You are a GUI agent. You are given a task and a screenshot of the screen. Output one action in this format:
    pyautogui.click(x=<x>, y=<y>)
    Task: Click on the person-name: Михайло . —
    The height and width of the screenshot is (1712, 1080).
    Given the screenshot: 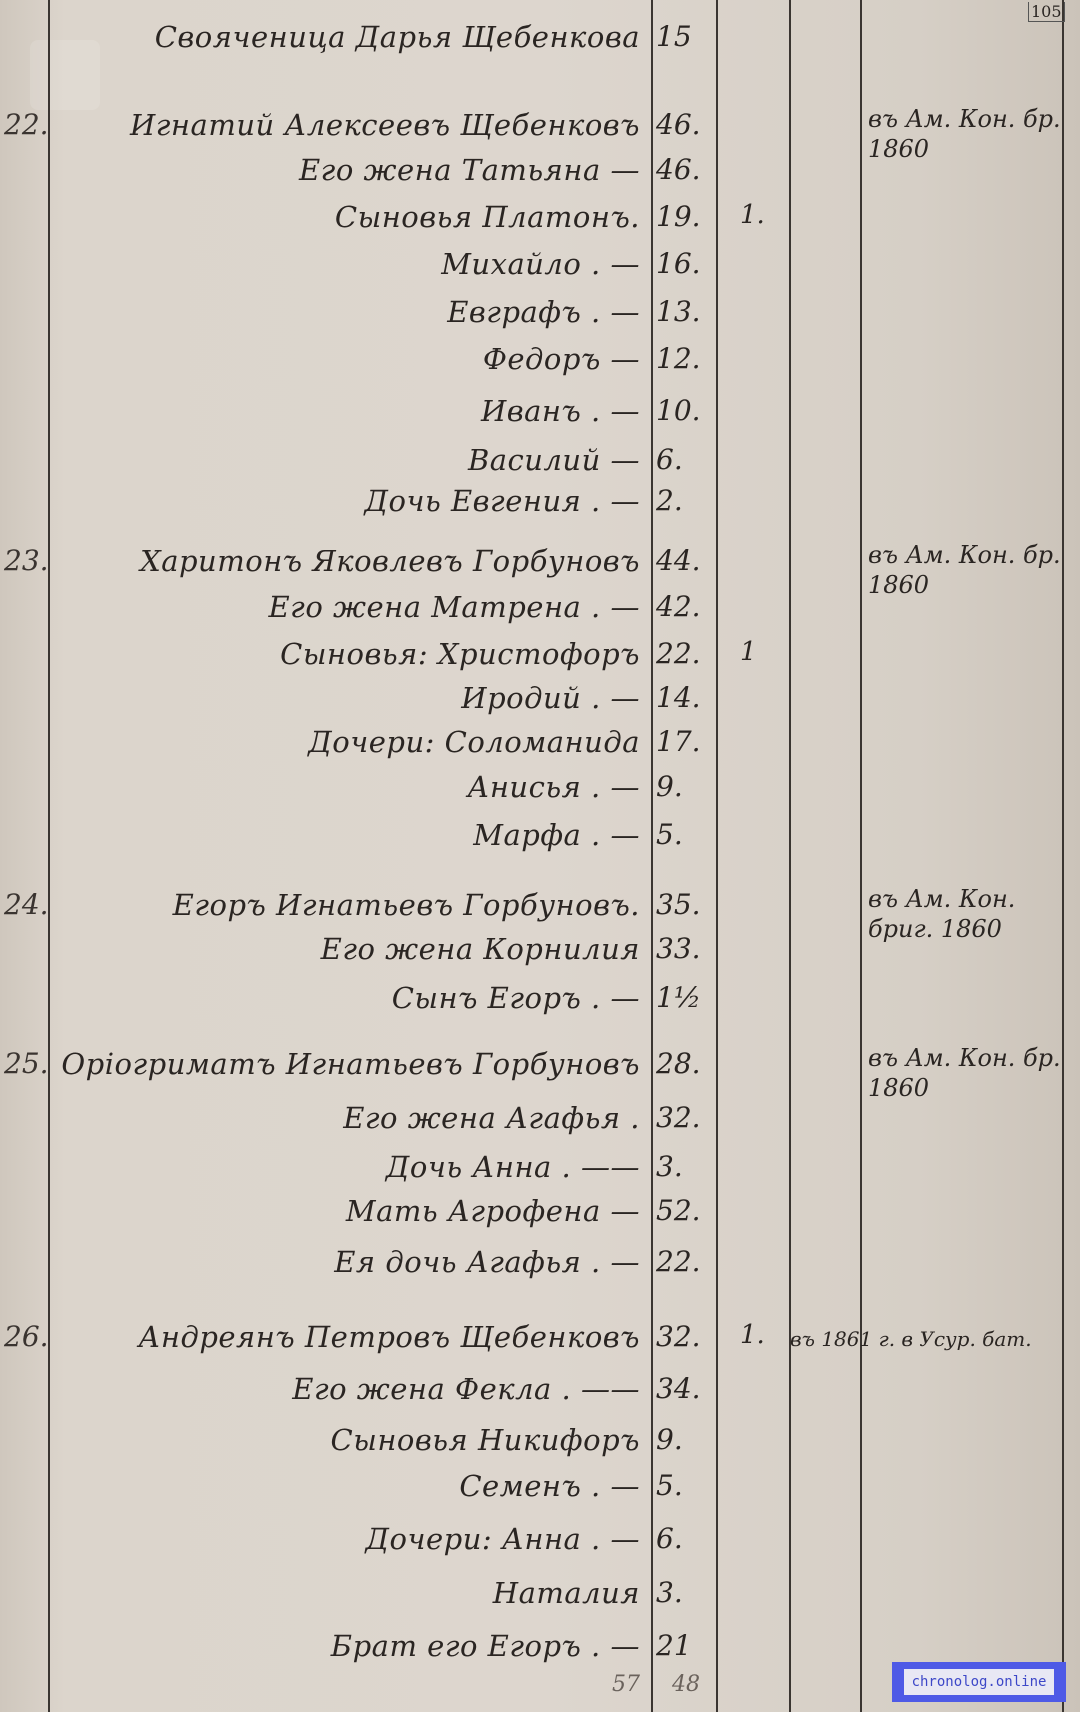 What is the action you would take?
    pyautogui.click(x=540, y=264)
    